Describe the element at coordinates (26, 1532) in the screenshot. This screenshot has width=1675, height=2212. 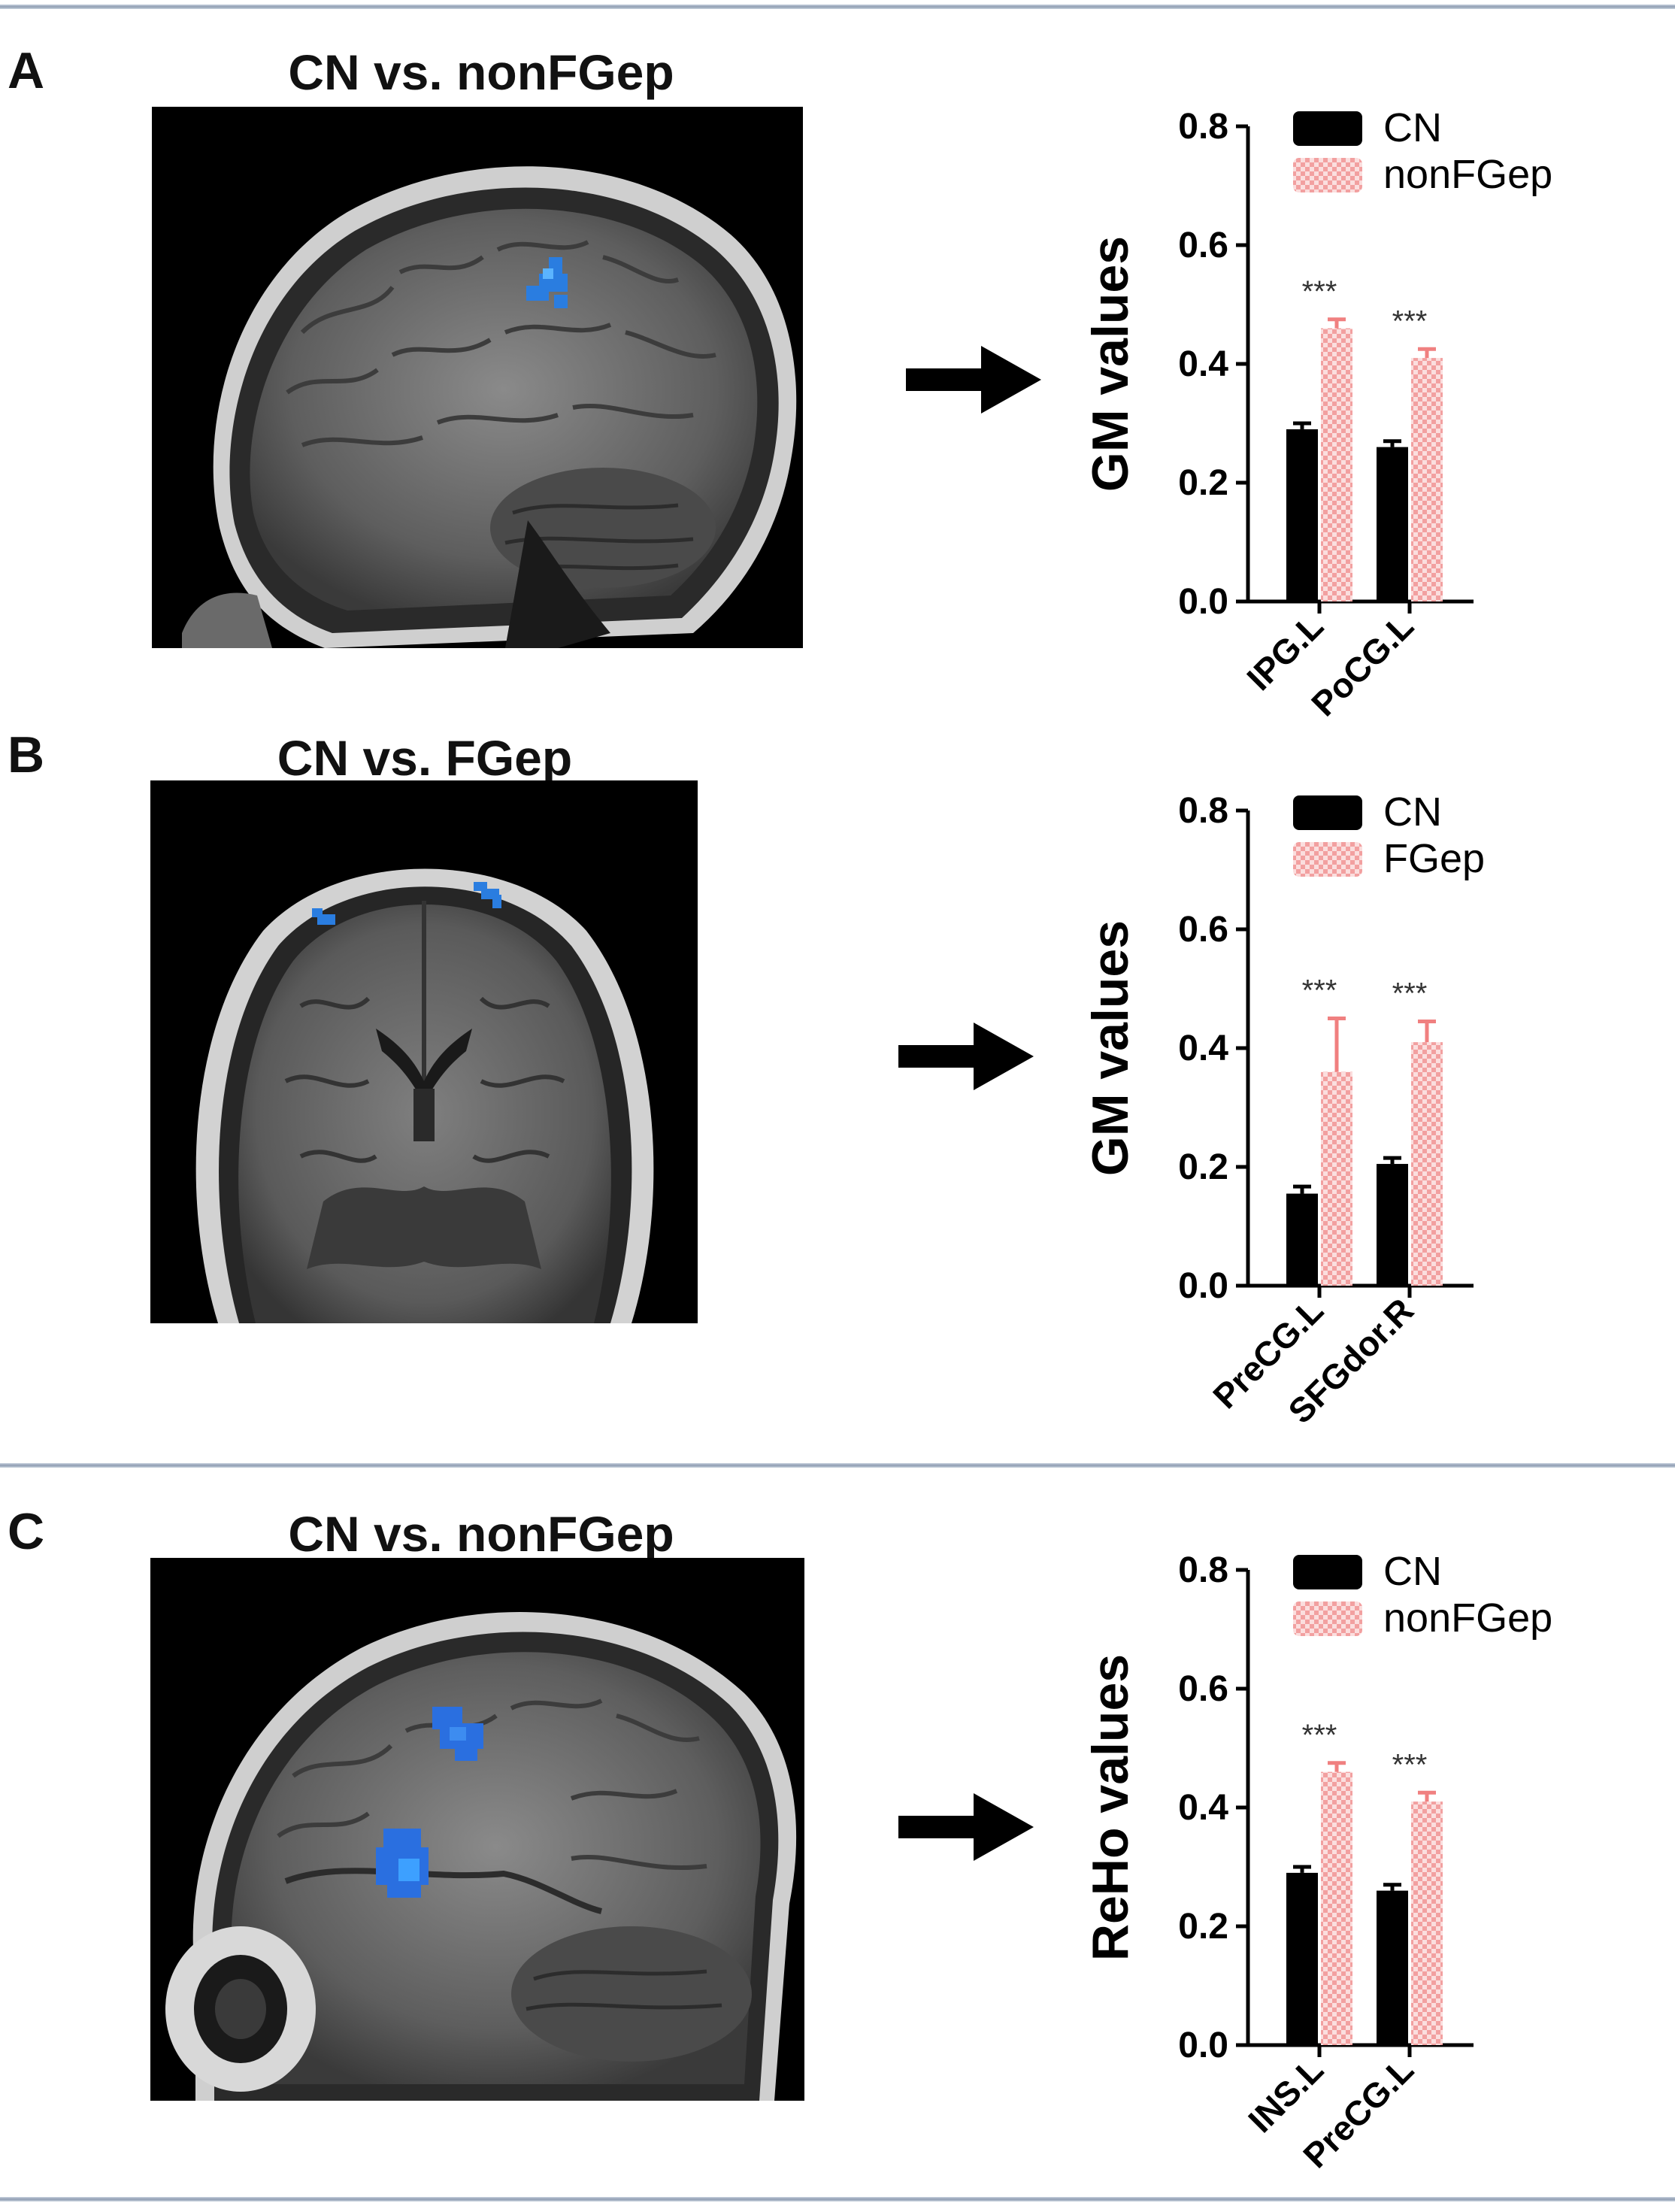
I see `panel-letter-c: C` at that location.